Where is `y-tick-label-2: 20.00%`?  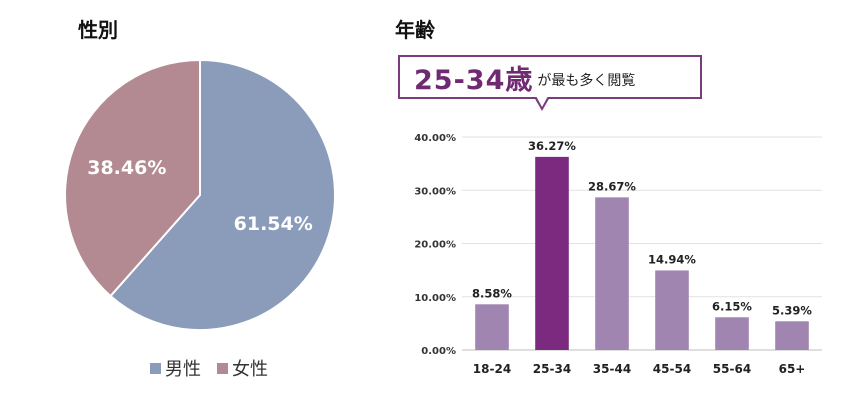 y-tick-label-2: 20.00% is located at coordinates (435, 245).